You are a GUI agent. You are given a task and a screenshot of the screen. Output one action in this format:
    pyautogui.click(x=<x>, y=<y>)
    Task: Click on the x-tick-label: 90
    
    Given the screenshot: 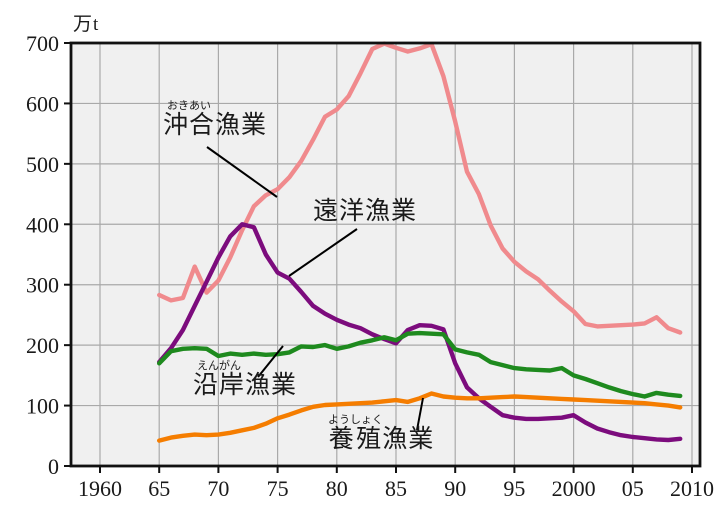 What is the action you would take?
    pyautogui.click(x=455, y=488)
    